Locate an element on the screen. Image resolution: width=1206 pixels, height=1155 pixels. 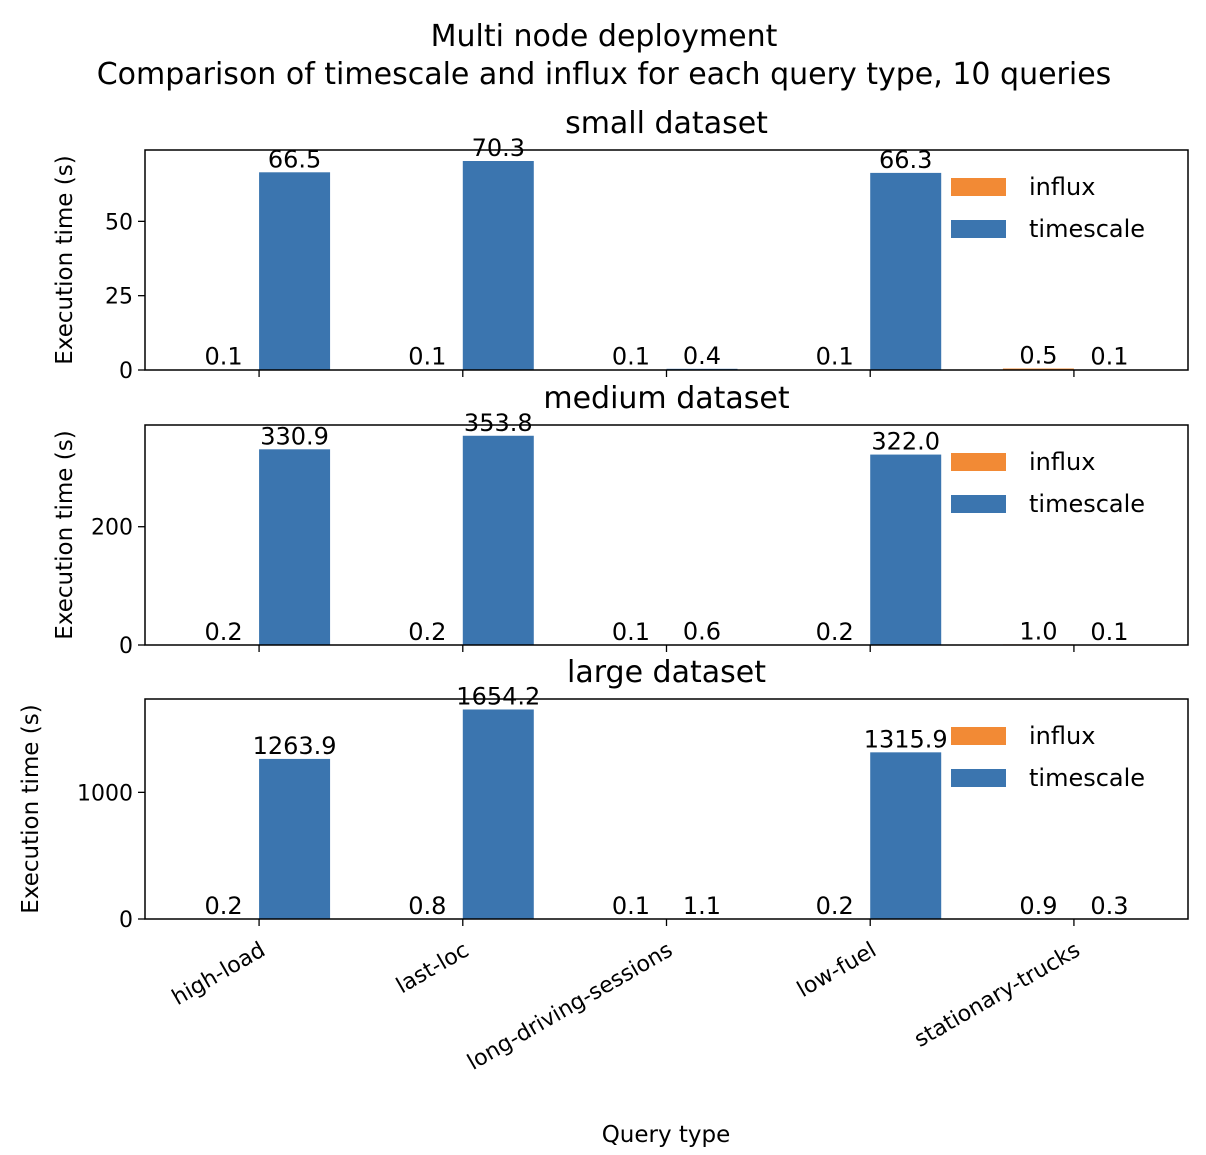
bar-label-timescale: 330.9 is located at coordinates (294, 436).